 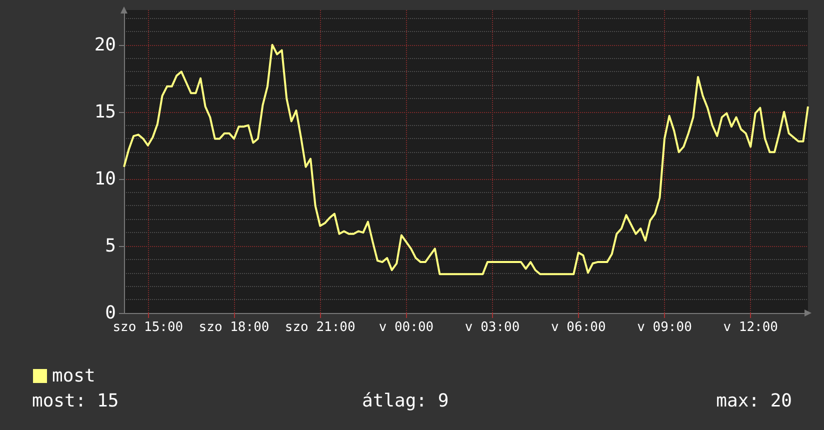 I want to click on x-tick-label: v 03:00, so click(x=492, y=327).